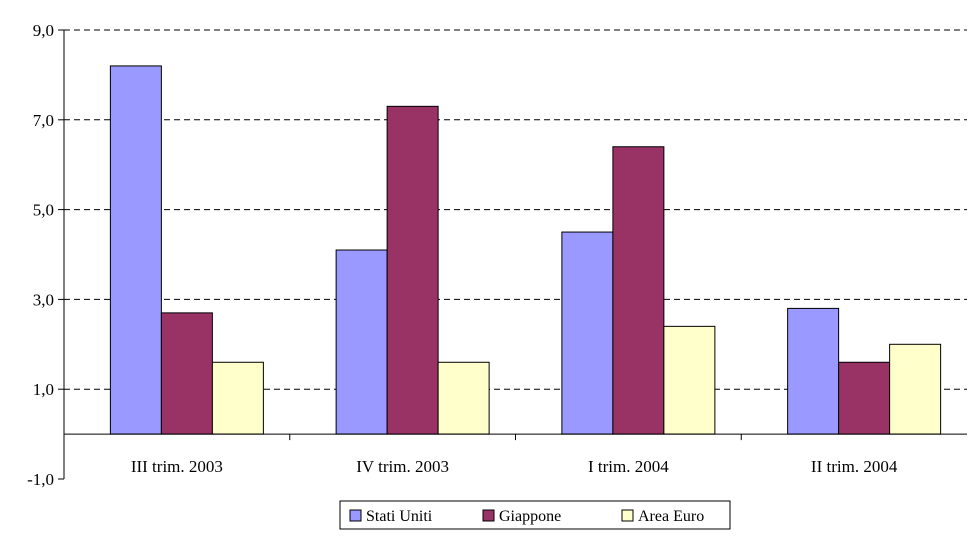 Image resolution: width=969 pixels, height=536 pixels. I want to click on y-tick-label: 5,0, so click(43, 210).